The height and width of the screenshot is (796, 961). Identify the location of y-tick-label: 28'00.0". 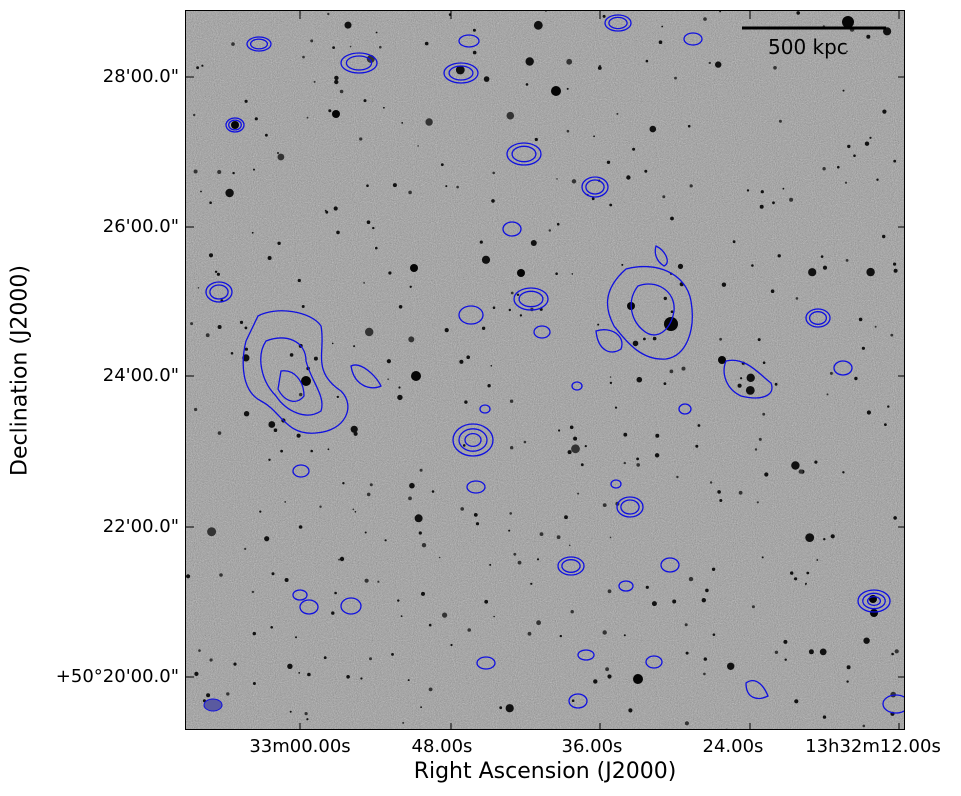
(140, 76).